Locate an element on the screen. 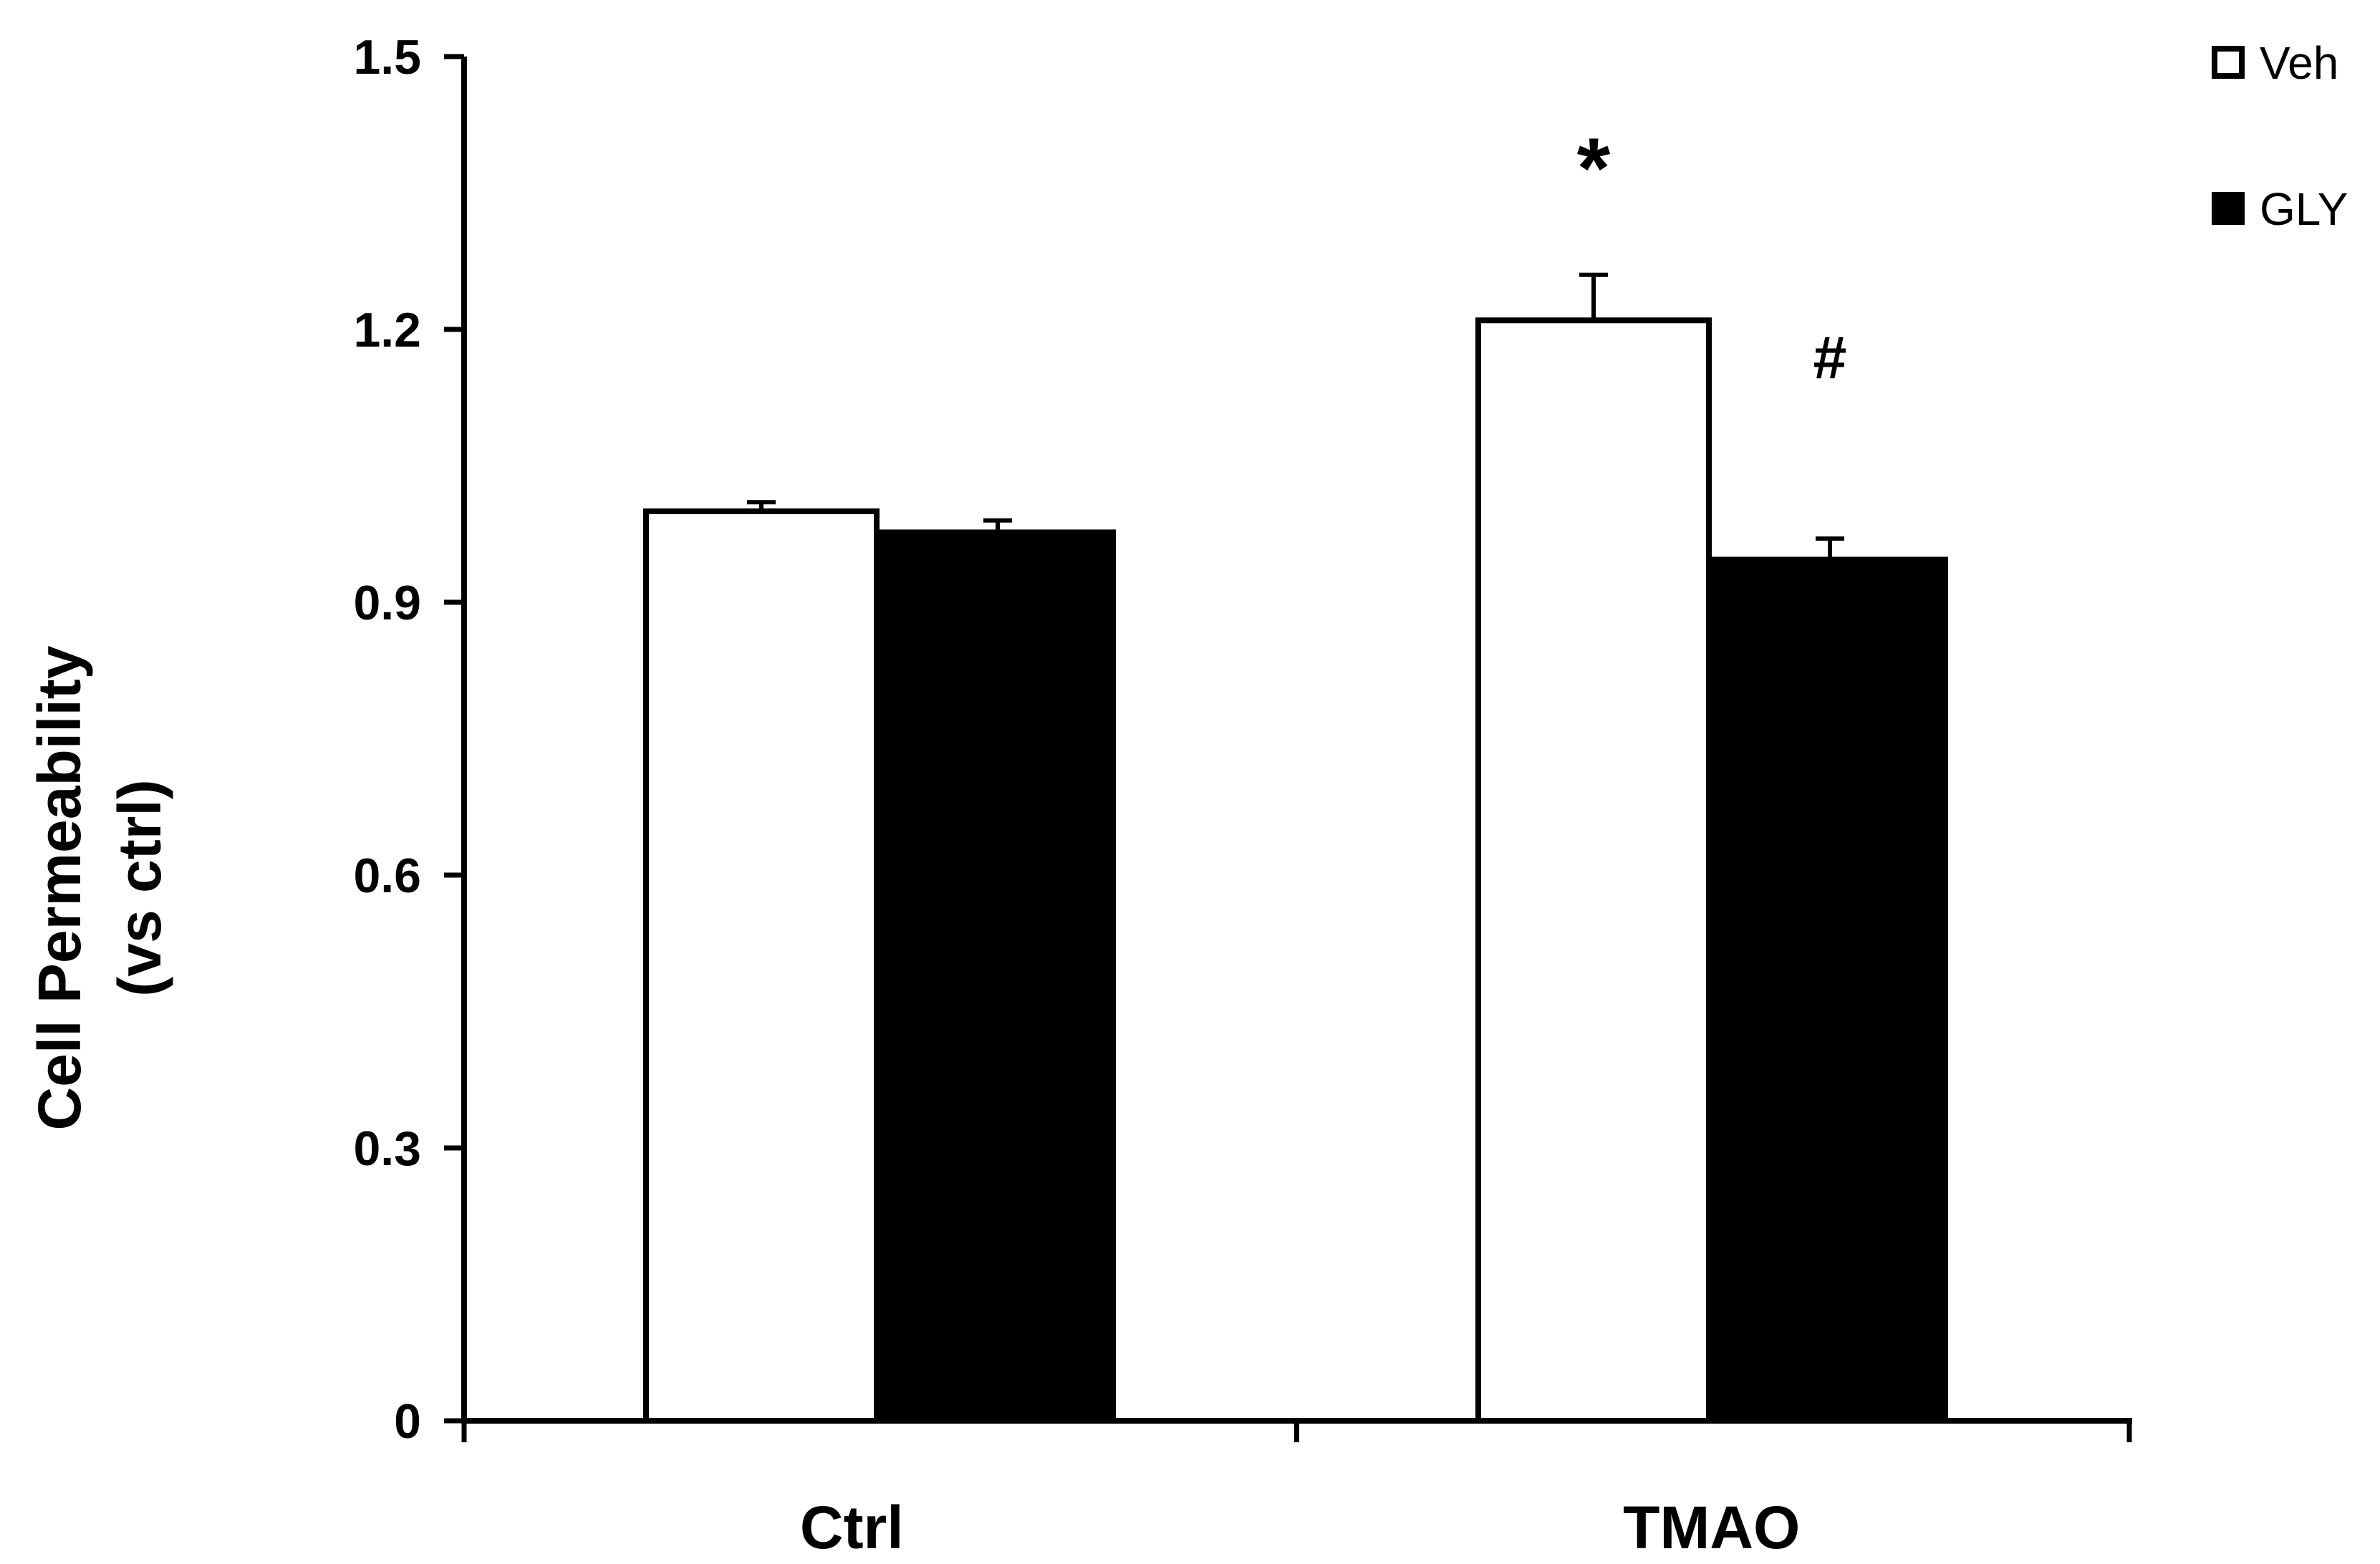 The height and width of the screenshot is (1564, 2380). y-axis-title-line-2: (vs ctrl) is located at coordinates (139, 888).